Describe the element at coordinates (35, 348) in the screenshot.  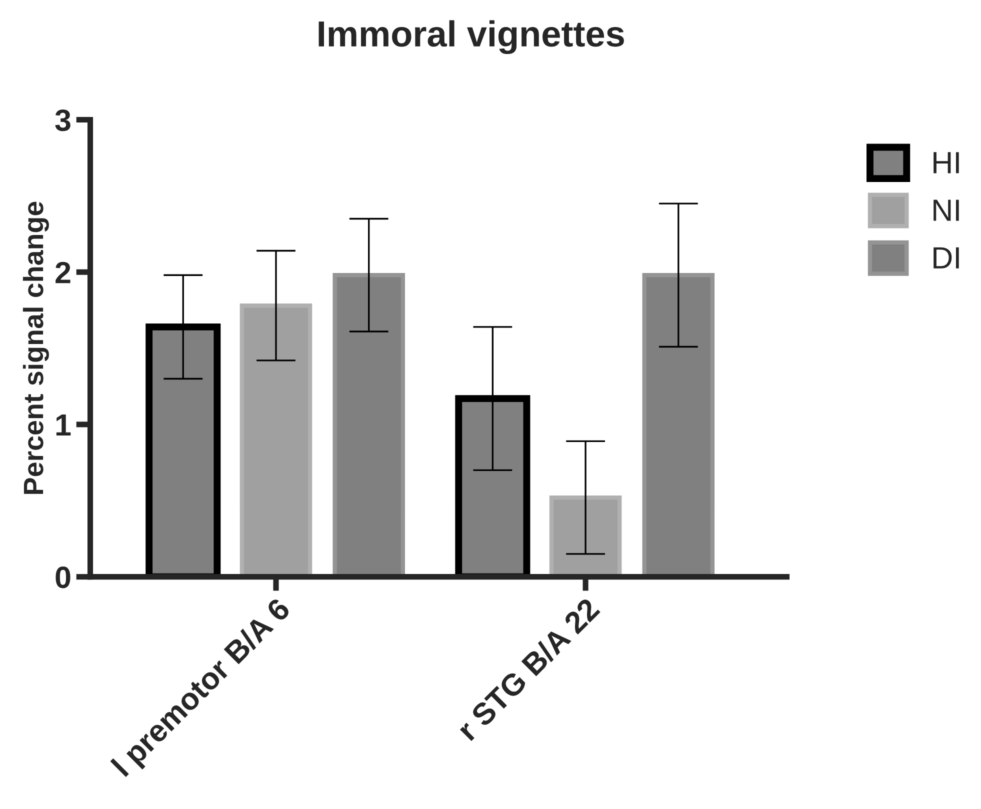
I see `y-axis-title: Percent signal change` at that location.